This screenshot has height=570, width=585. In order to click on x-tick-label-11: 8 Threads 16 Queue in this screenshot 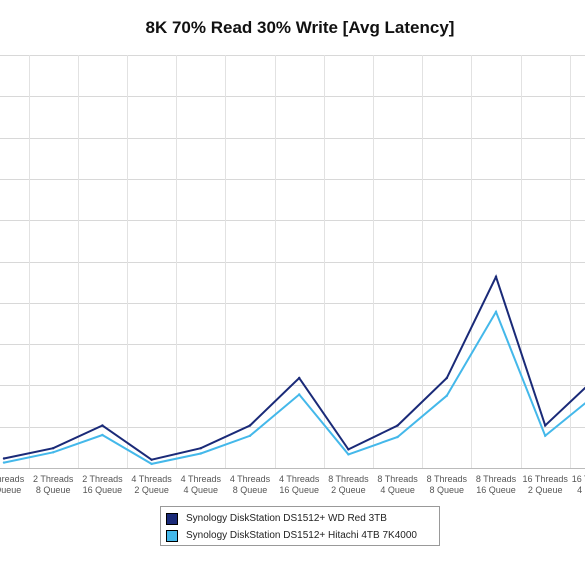, I will do `click(496, 484)`.